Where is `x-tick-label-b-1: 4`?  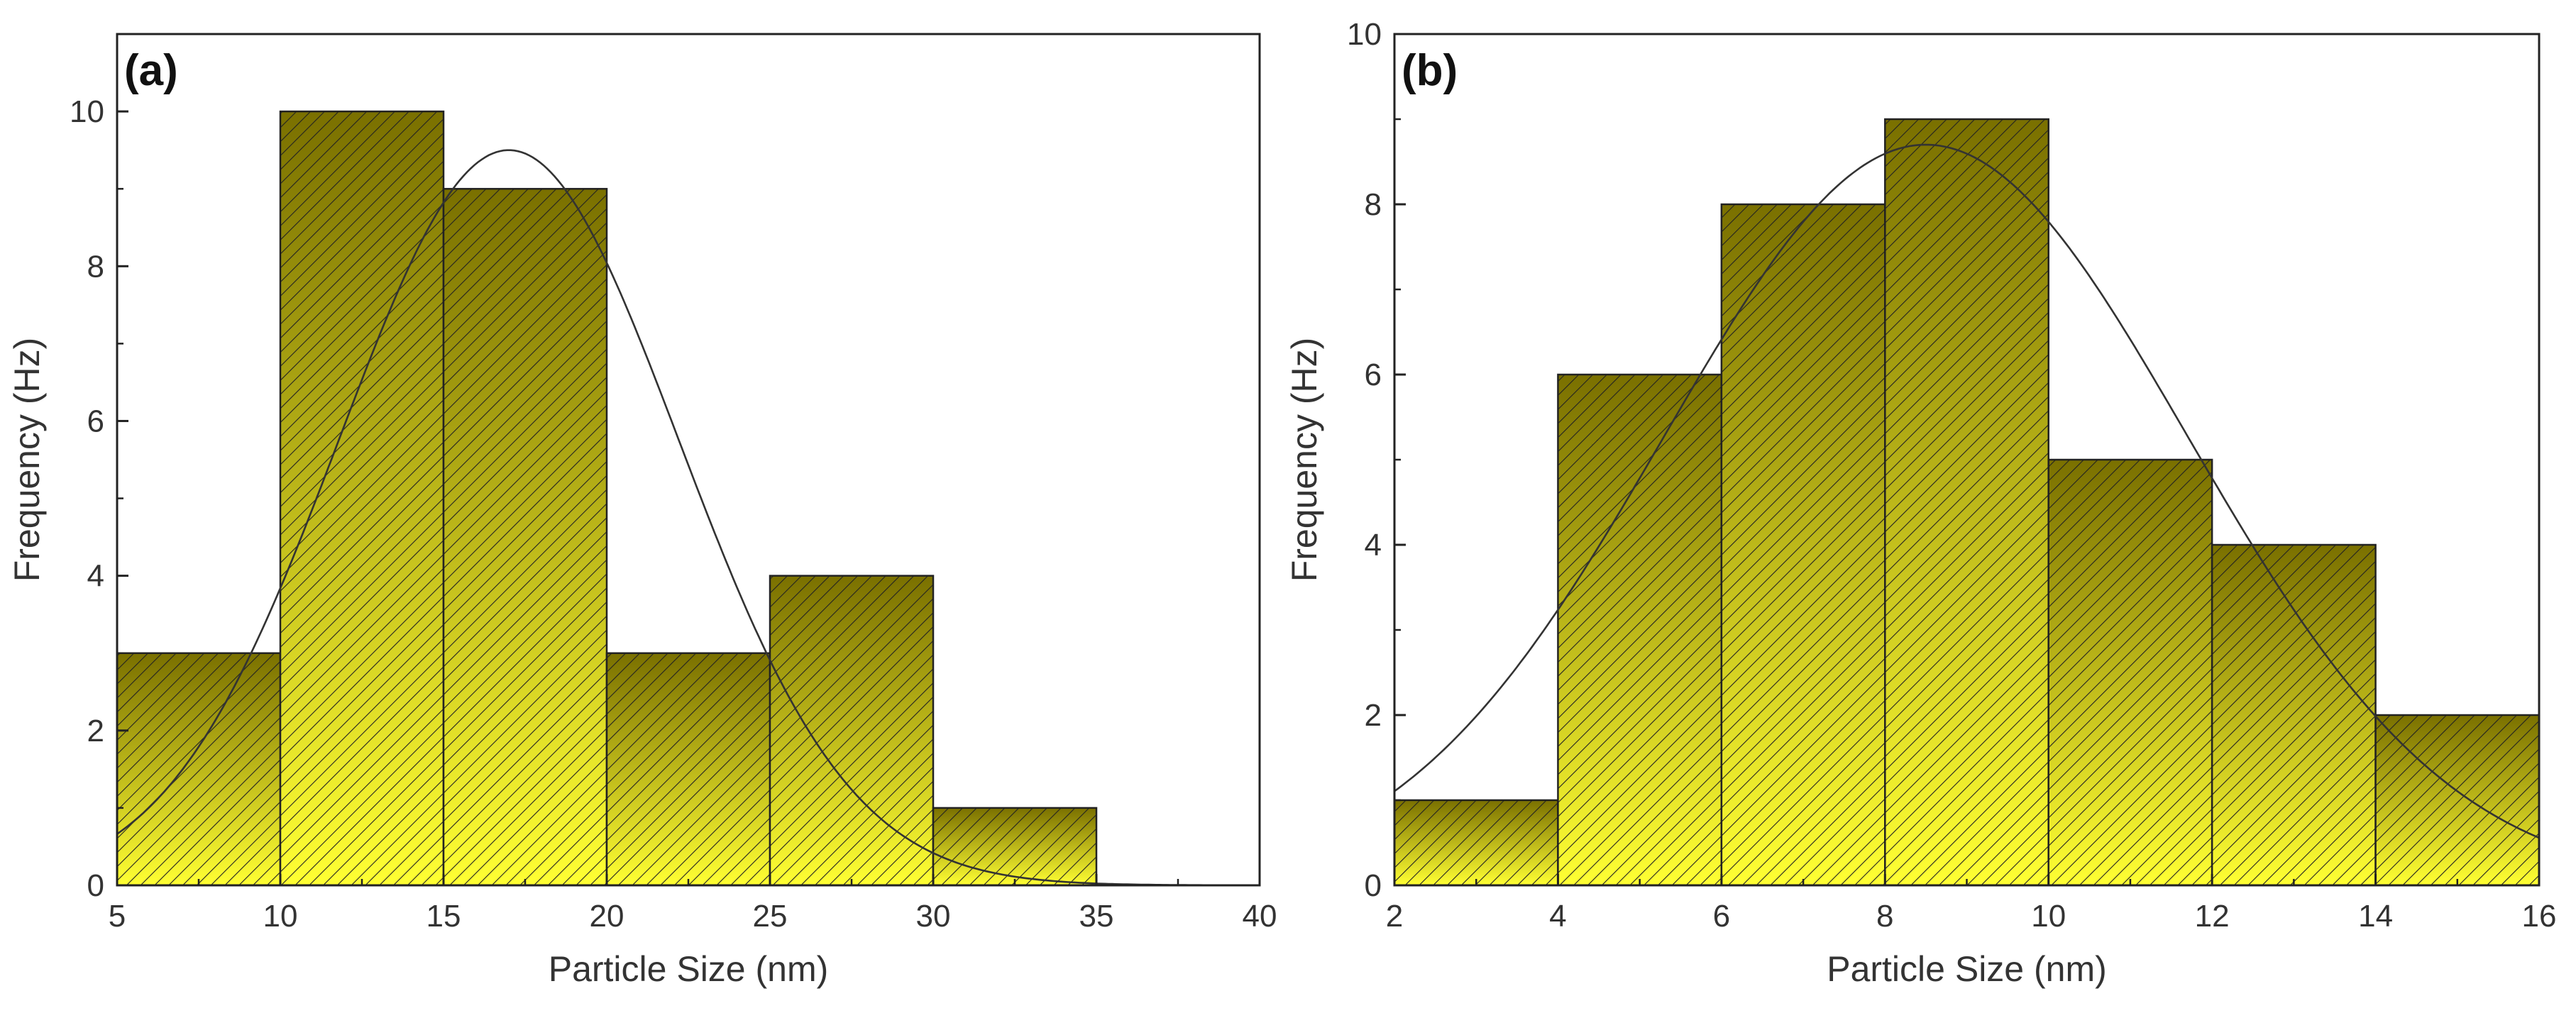 x-tick-label-b-1: 4 is located at coordinates (1557, 917).